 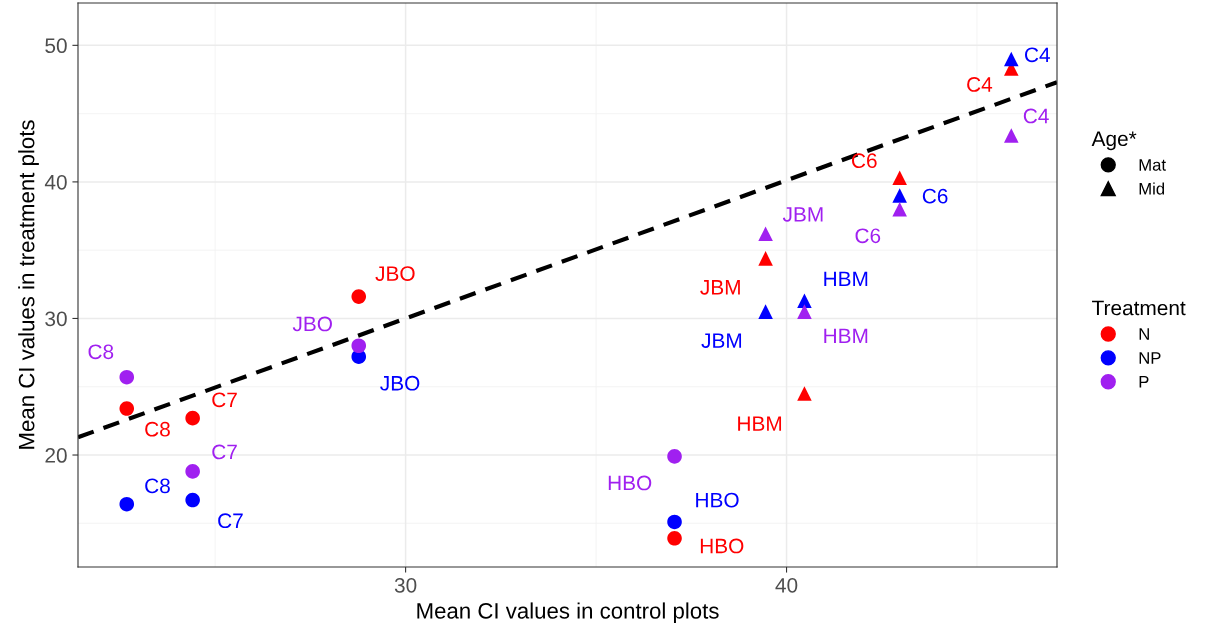 What do you see at coordinates (1144, 334) in the screenshot?
I see `legend-label: N` at bounding box center [1144, 334].